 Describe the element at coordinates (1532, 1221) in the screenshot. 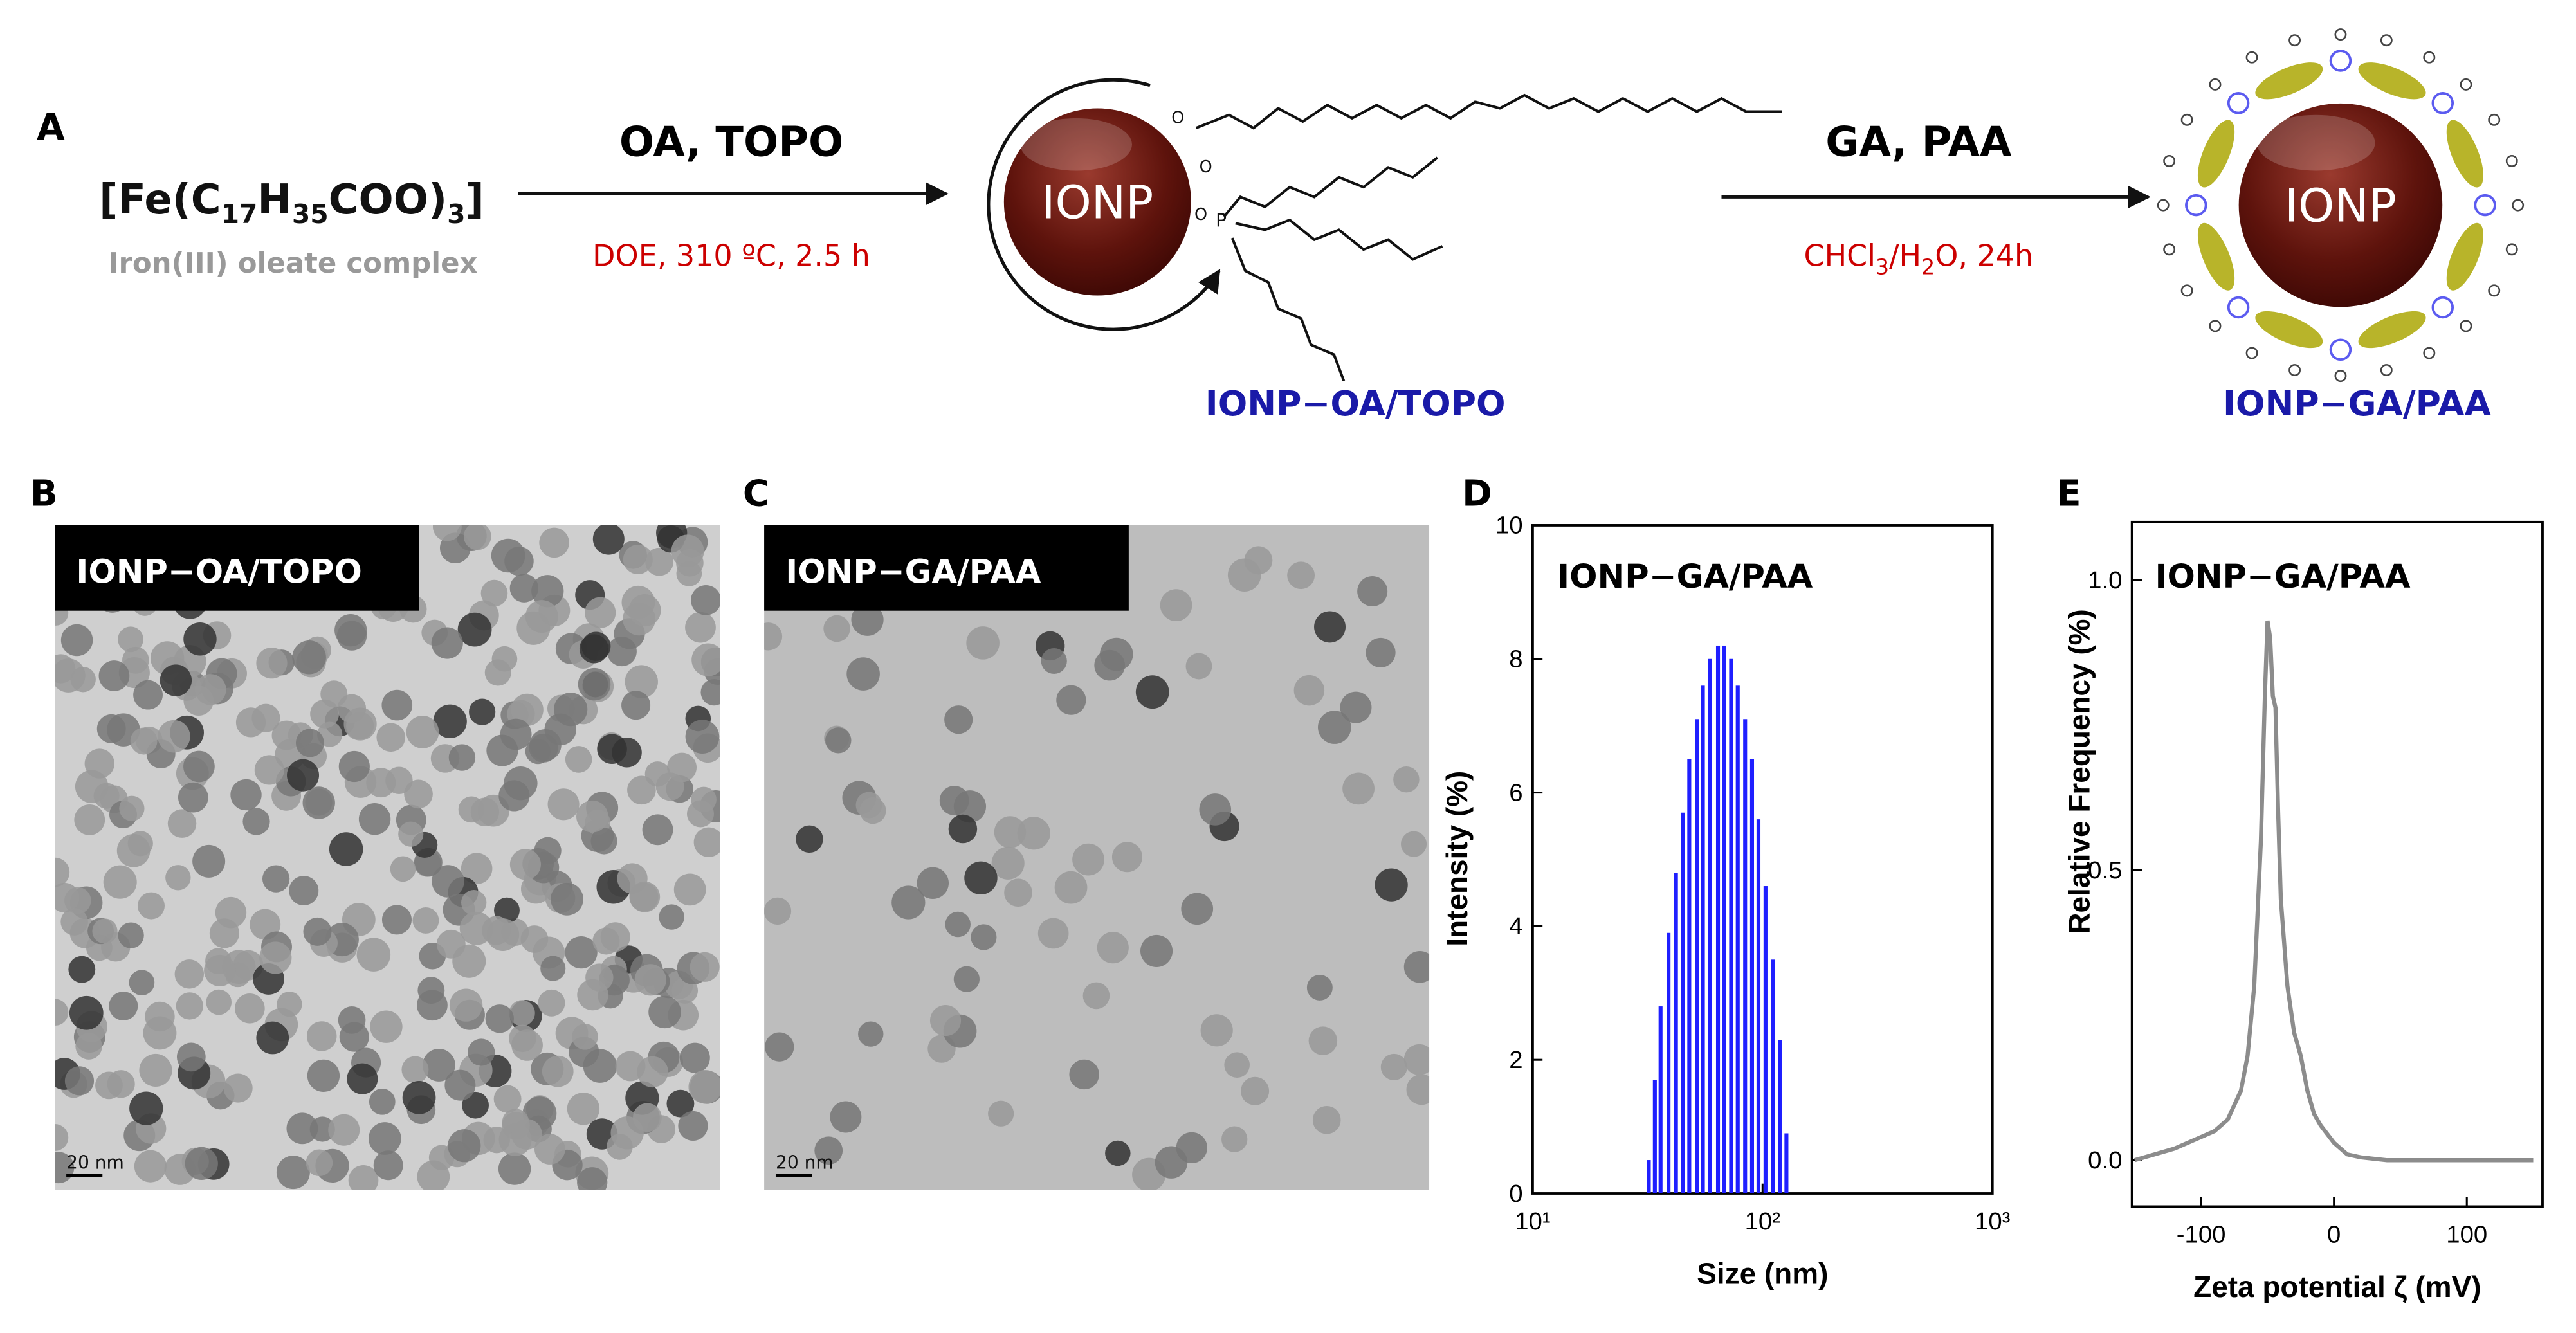

I see `x-tick-label: 10¹` at that location.